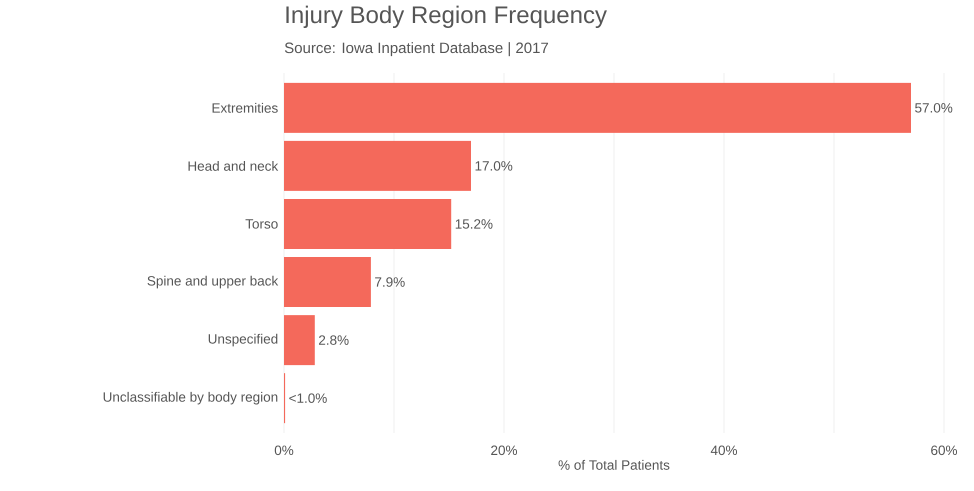  What do you see at coordinates (233, 165) in the screenshot?
I see `y-tick-label: Head and neck` at bounding box center [233, 165].